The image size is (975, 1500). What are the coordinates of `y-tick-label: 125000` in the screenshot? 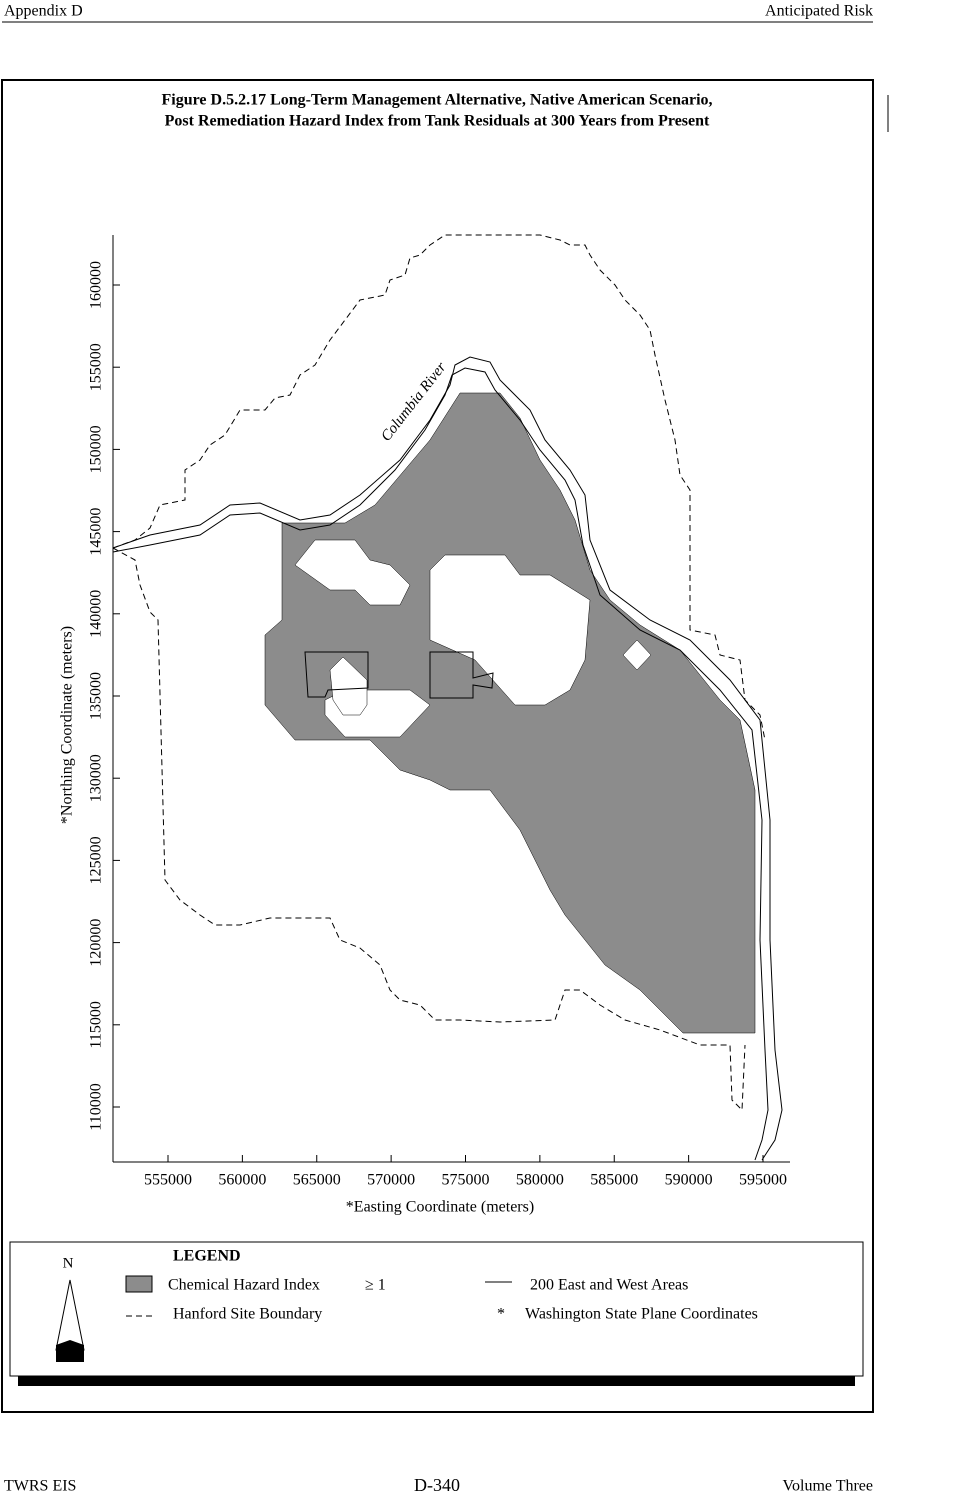 It's located at (96, 860).